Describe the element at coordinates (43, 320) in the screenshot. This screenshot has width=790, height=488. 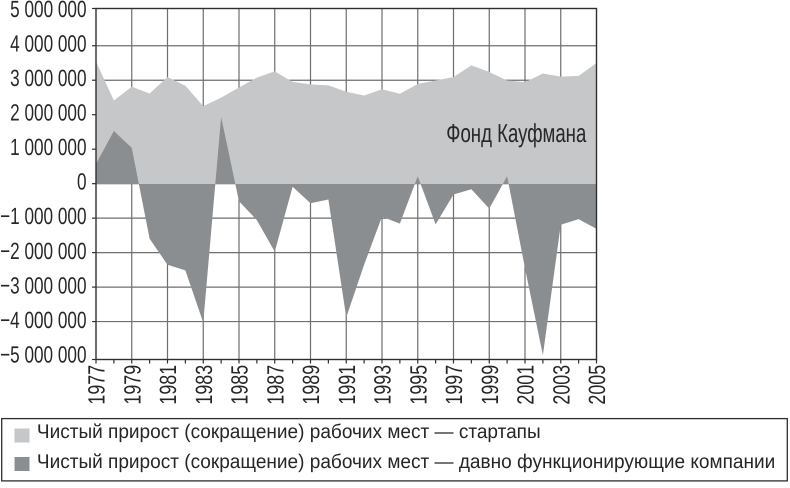
I see `svg-text: −4 000 000` at that location.